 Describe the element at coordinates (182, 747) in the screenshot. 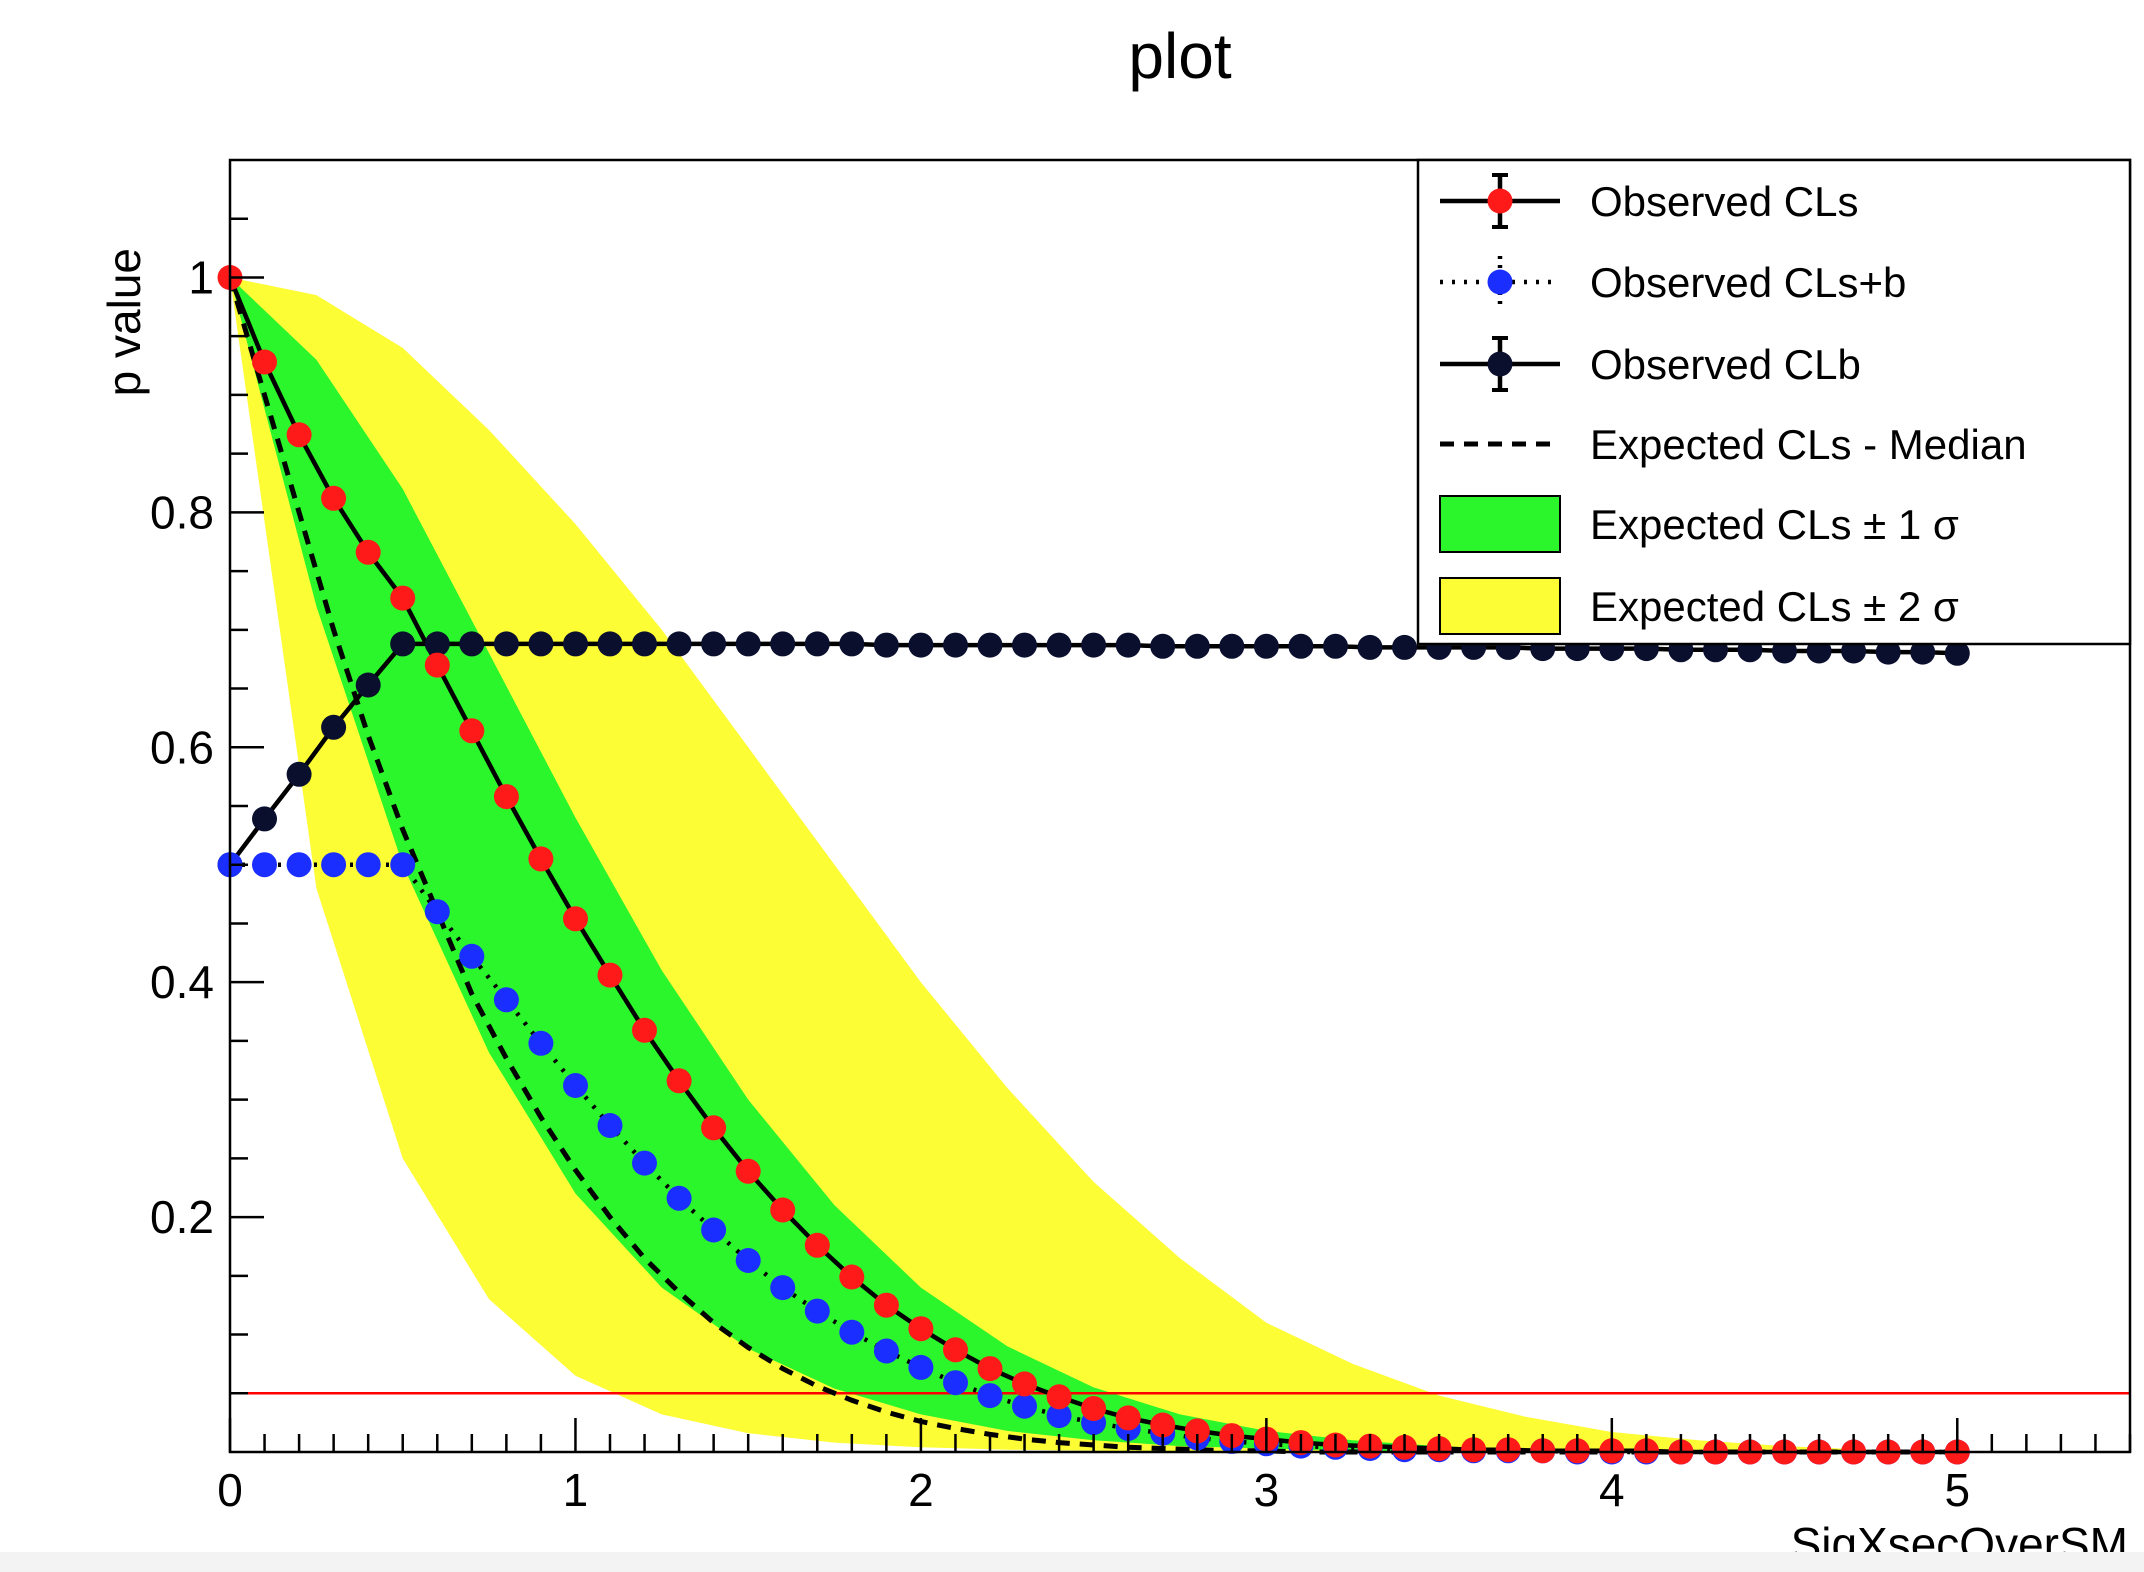

I see `y-tick-label: 0.6` at that location.